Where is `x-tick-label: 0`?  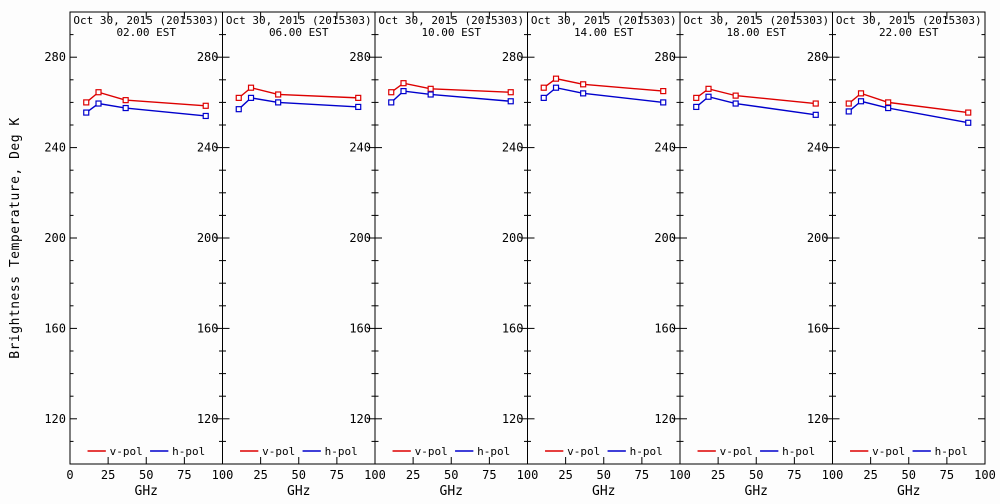 x-tick-label: 0 is located at coordinates (69, 475).